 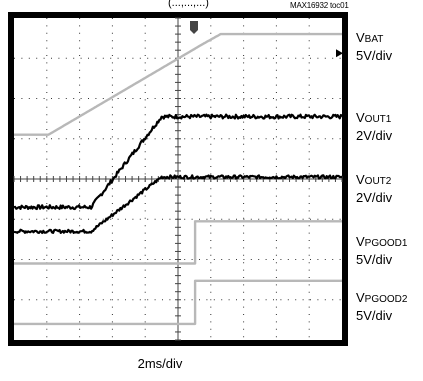 What do you see at coordinates (194, 25) in the screenshot?
I see `trigger-marker` at bounding box center [194, 25].